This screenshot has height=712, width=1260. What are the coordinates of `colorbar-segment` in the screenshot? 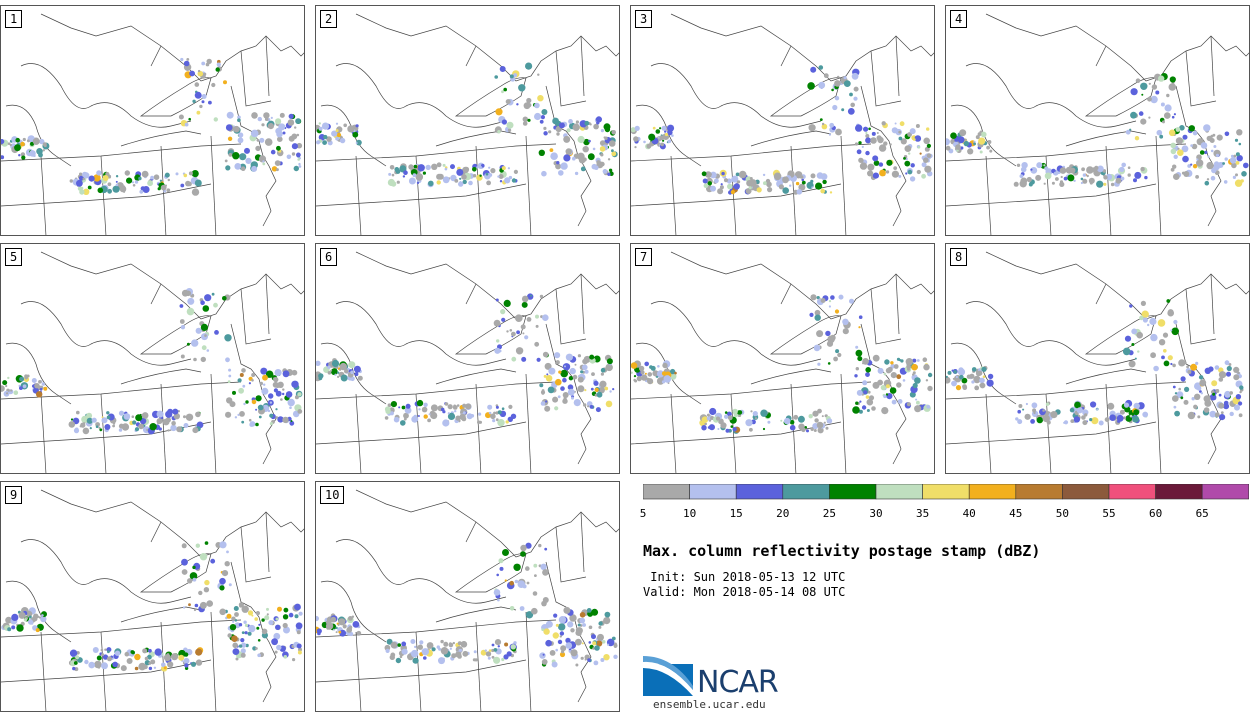 It's located at (759, 492).